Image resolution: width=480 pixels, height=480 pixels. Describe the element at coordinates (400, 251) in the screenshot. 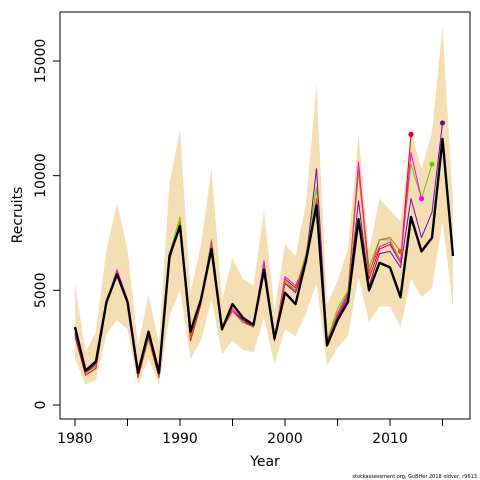

I see `endpoint-marker-2011` at that location.